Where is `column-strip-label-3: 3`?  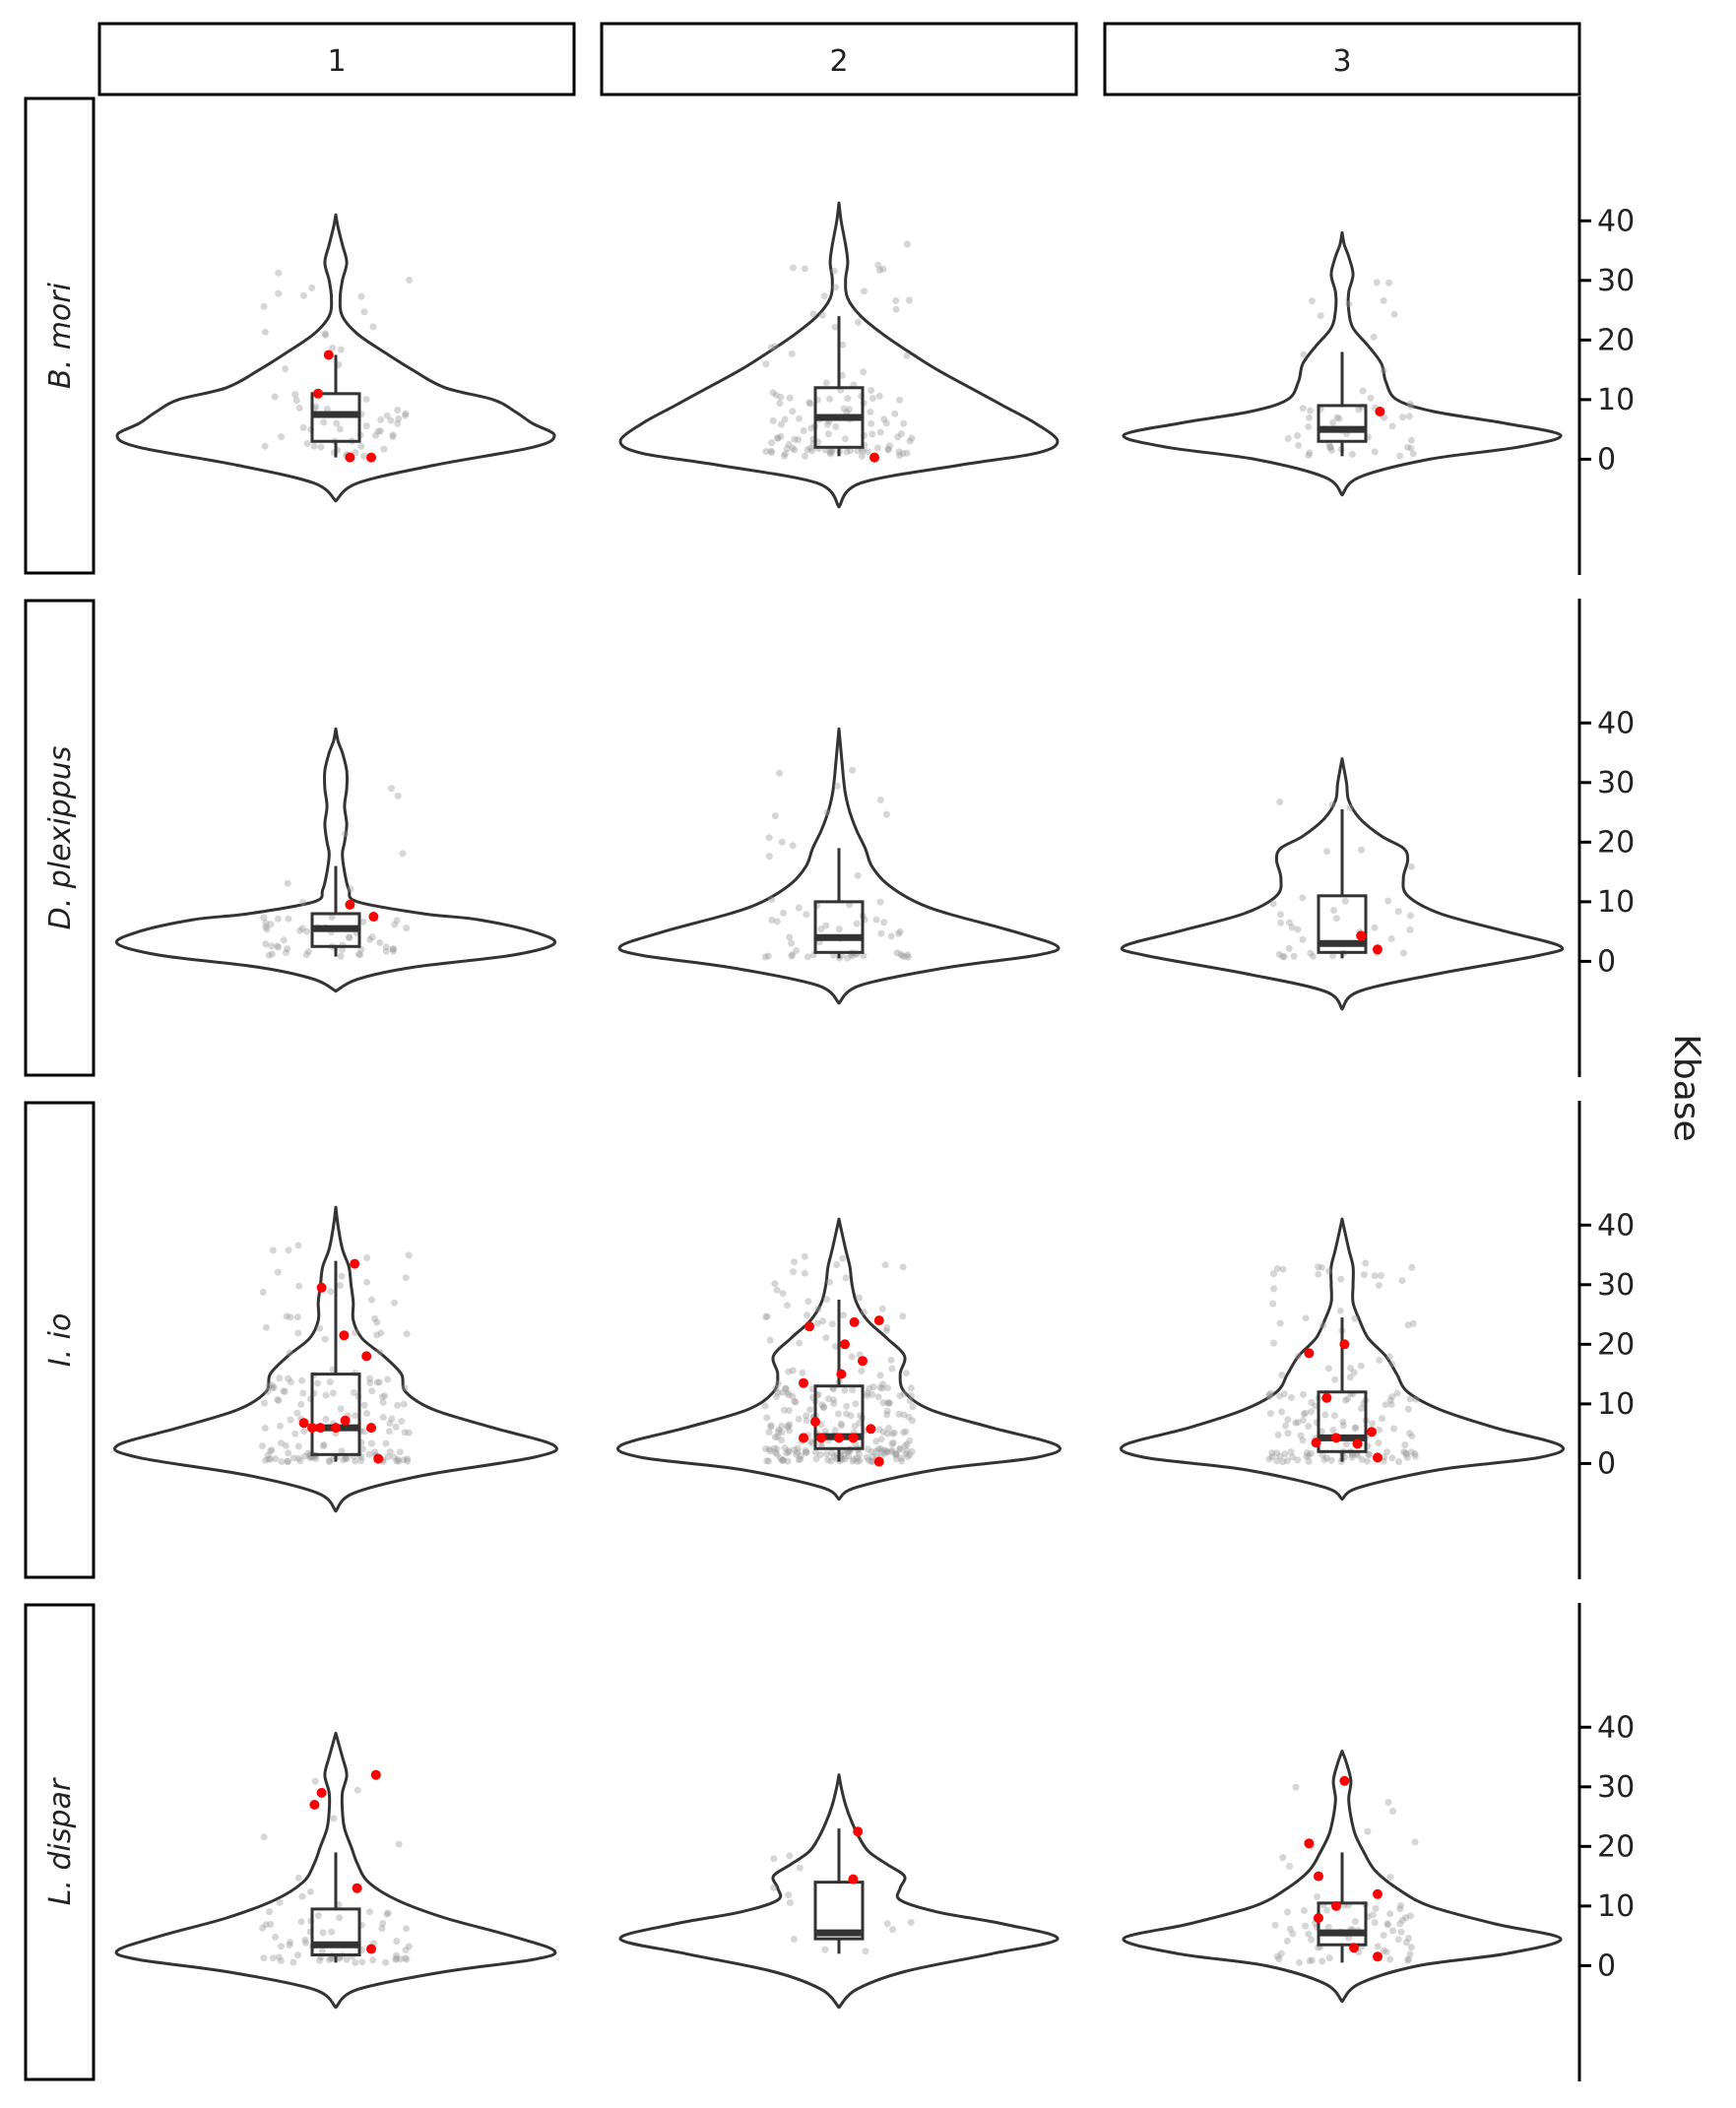 column-strip-label-3: 3 is located at coordinates (1341, 61).